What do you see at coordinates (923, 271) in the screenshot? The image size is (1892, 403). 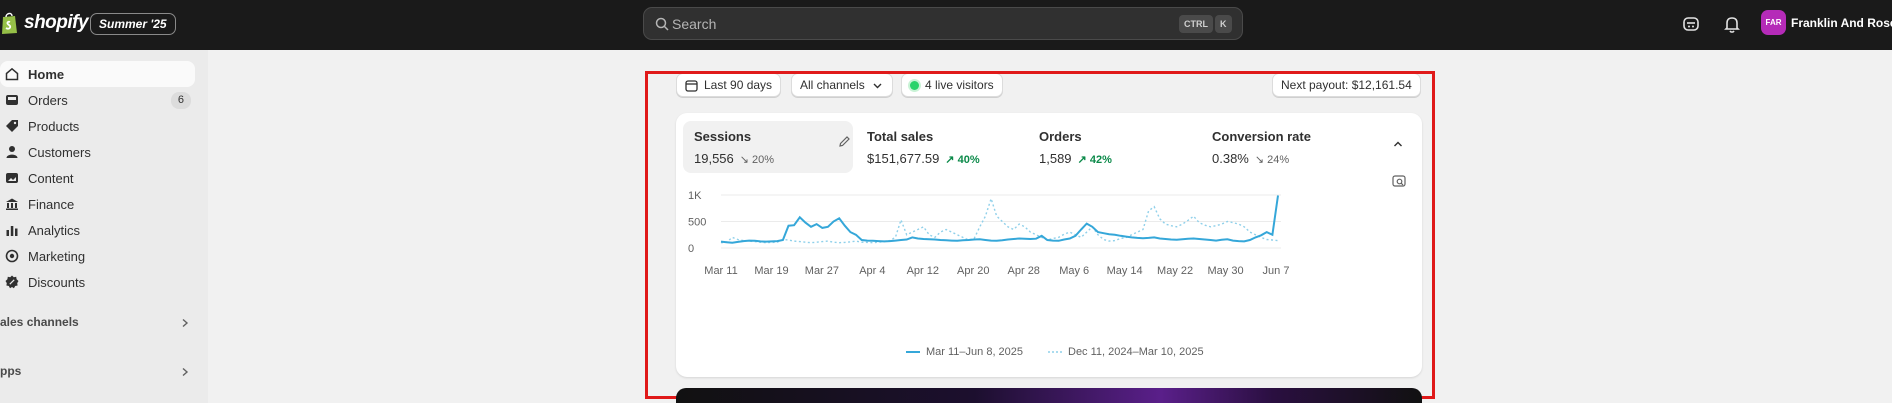 I see `x-tick-label: Apr 12` at bounding box center [923, 271].